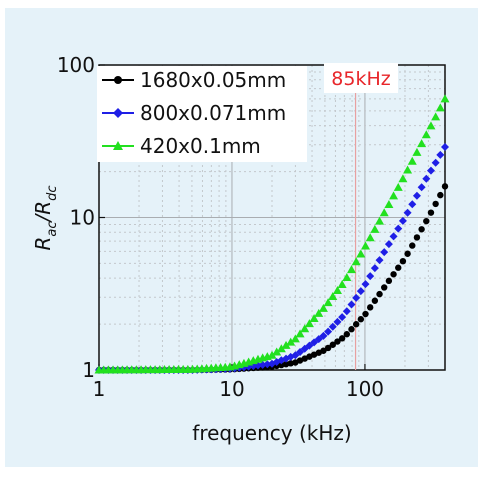 Image resolution: width=483 pixels, height=489 pixels. Describe the element at coordinates (365, 389) in the screenshot. I see `x-tick-label: 100` at that location.